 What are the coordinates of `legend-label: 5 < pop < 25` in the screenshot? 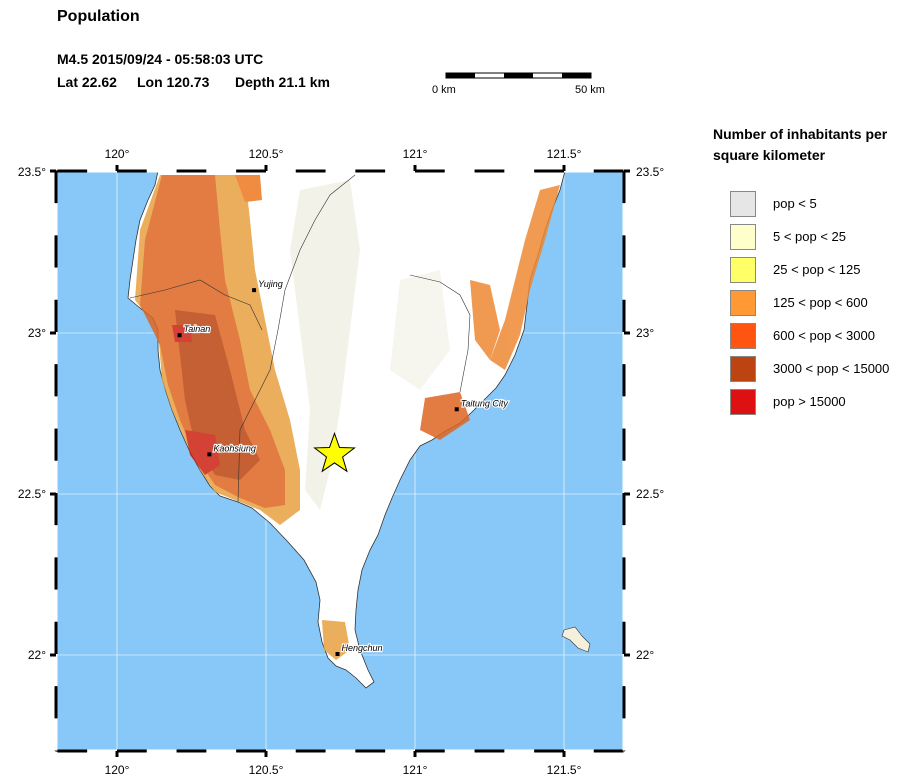 It's located at (810, 236).